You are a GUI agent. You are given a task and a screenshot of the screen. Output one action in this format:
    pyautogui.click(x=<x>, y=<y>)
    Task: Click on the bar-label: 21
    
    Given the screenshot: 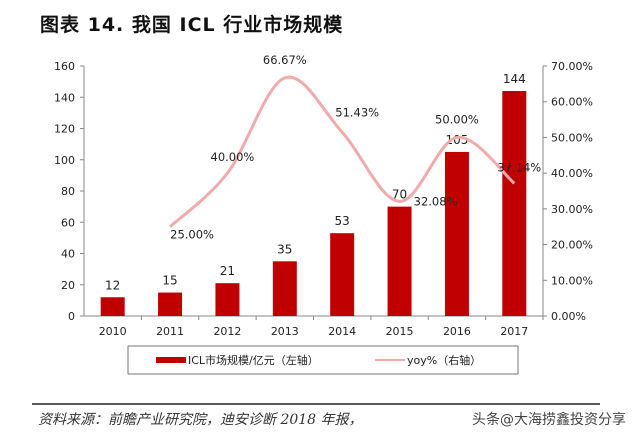 What is the action you would take?
    pyautogui.click(x=227, y=271)
    